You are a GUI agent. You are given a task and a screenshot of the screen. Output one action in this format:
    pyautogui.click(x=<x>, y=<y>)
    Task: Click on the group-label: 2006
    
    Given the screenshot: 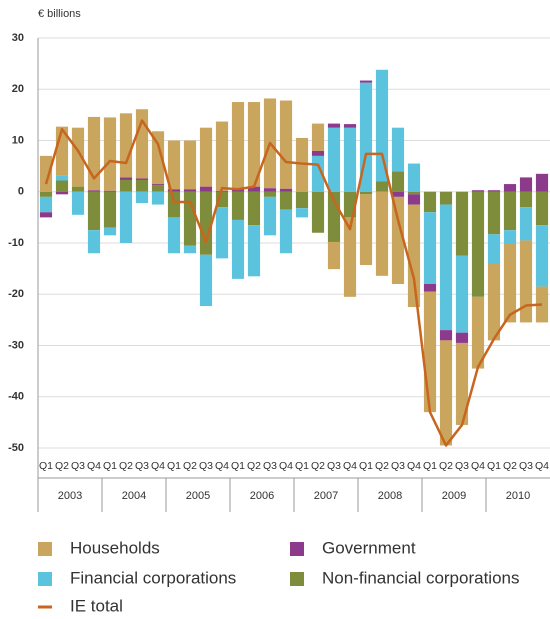 What is the action you would take?
    pyautogui.click(x=262, y=496)
    